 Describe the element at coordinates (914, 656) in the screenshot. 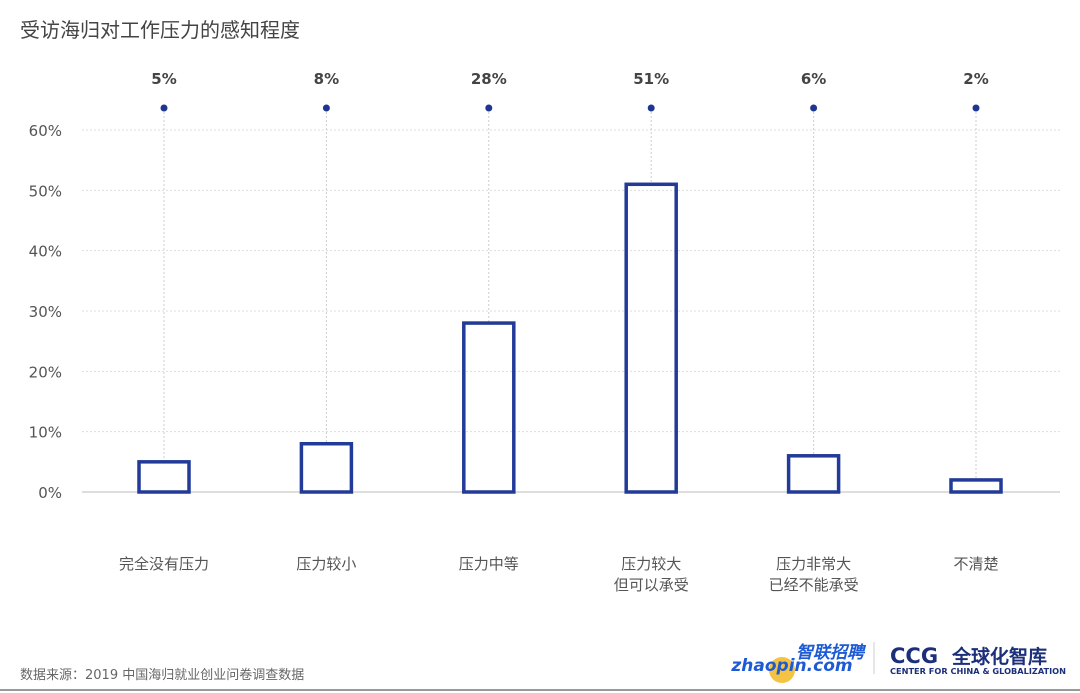

I see `ccg-logo: CCG` at that location.